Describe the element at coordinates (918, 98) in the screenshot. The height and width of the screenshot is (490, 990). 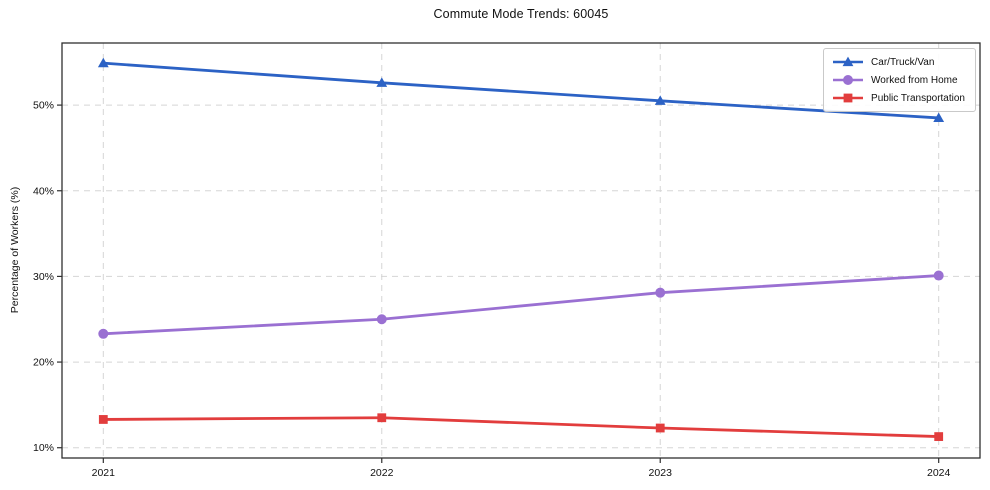
I see `legend-label-public-transportation: Public Transportation` at that location.